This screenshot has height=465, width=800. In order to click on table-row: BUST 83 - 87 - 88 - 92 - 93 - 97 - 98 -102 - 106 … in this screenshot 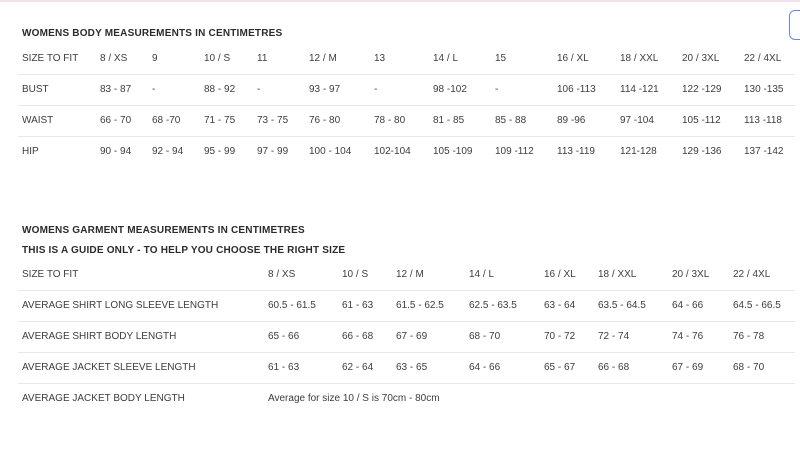, I will do `click(406, 90)`.